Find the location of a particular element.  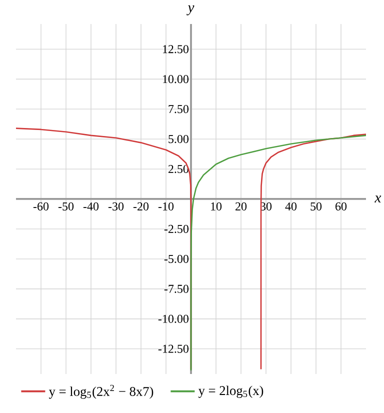

x-tick-label: 50 is located at coordinates (316, 206).